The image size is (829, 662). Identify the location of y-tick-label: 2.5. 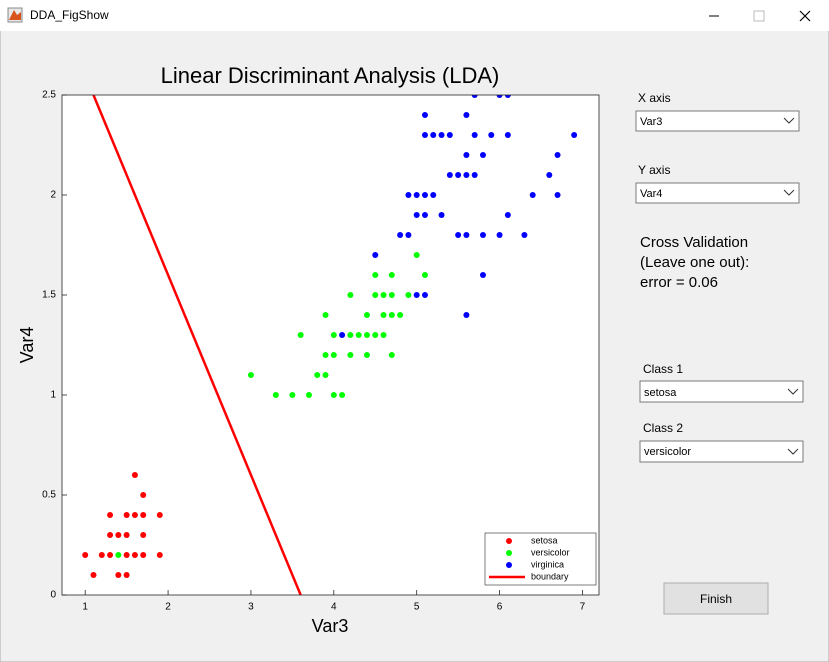
(49, 95).